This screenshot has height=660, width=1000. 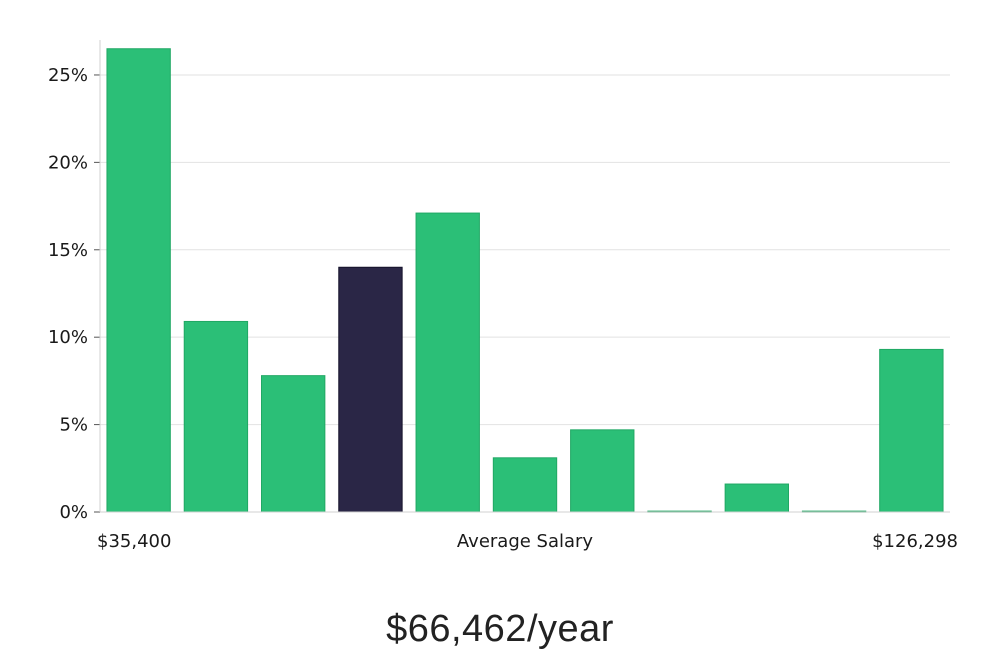 I want to click on average-salary-value: $66,462/year, so click(x=500, y=629).